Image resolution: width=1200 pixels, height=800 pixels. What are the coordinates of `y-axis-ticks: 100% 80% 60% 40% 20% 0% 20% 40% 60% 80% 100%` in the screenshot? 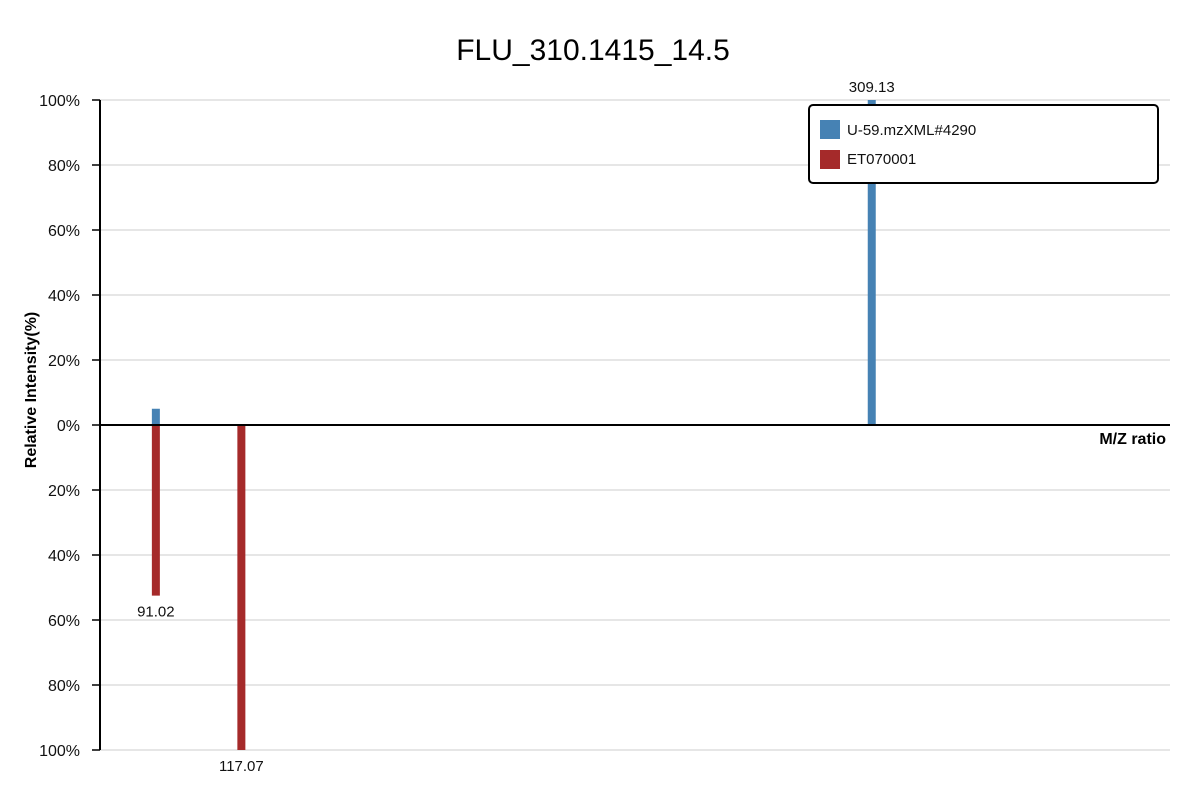 It's located at (69, 426).